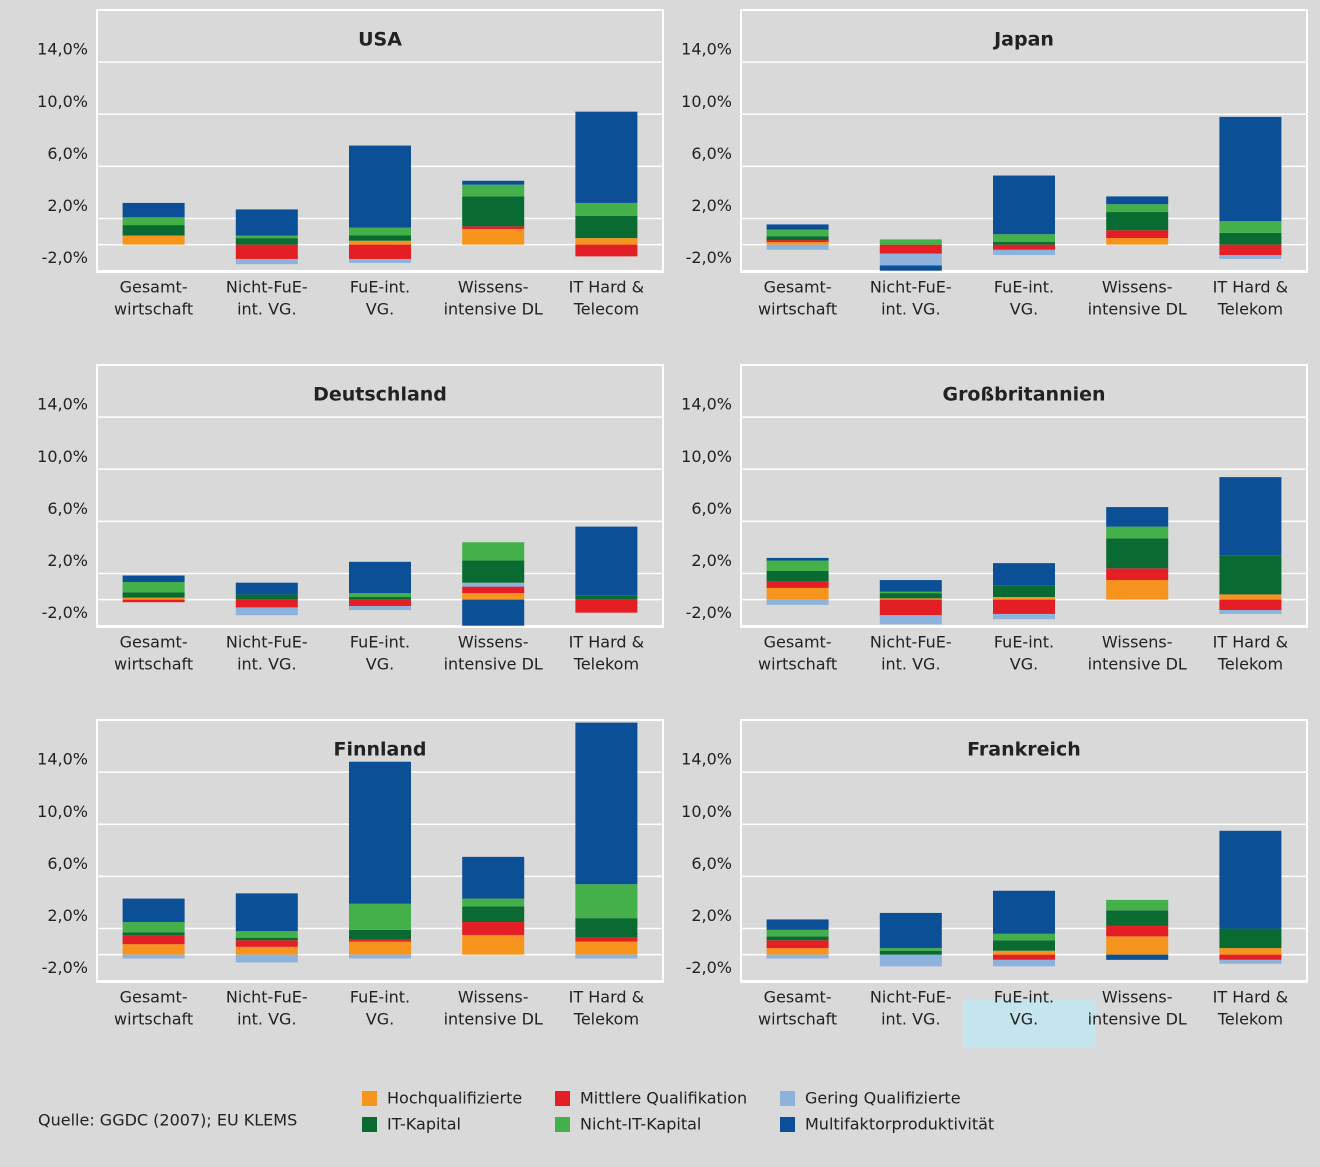 The image size is (1320, 1167). I want to click on x-tick-label: wirtschaft, so click(153, 309).